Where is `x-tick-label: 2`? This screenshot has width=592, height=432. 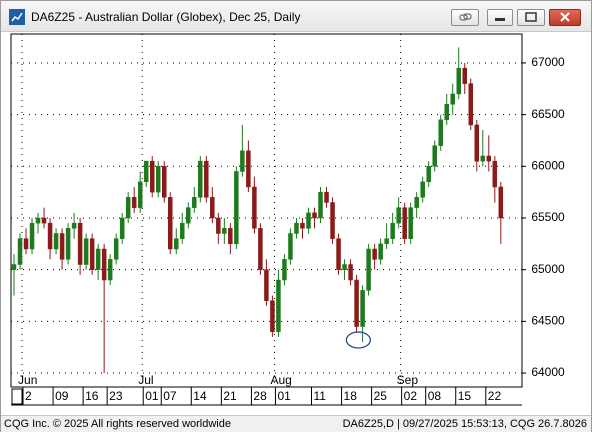 x-tick-label: 2 is located at coordinates (28, 396).